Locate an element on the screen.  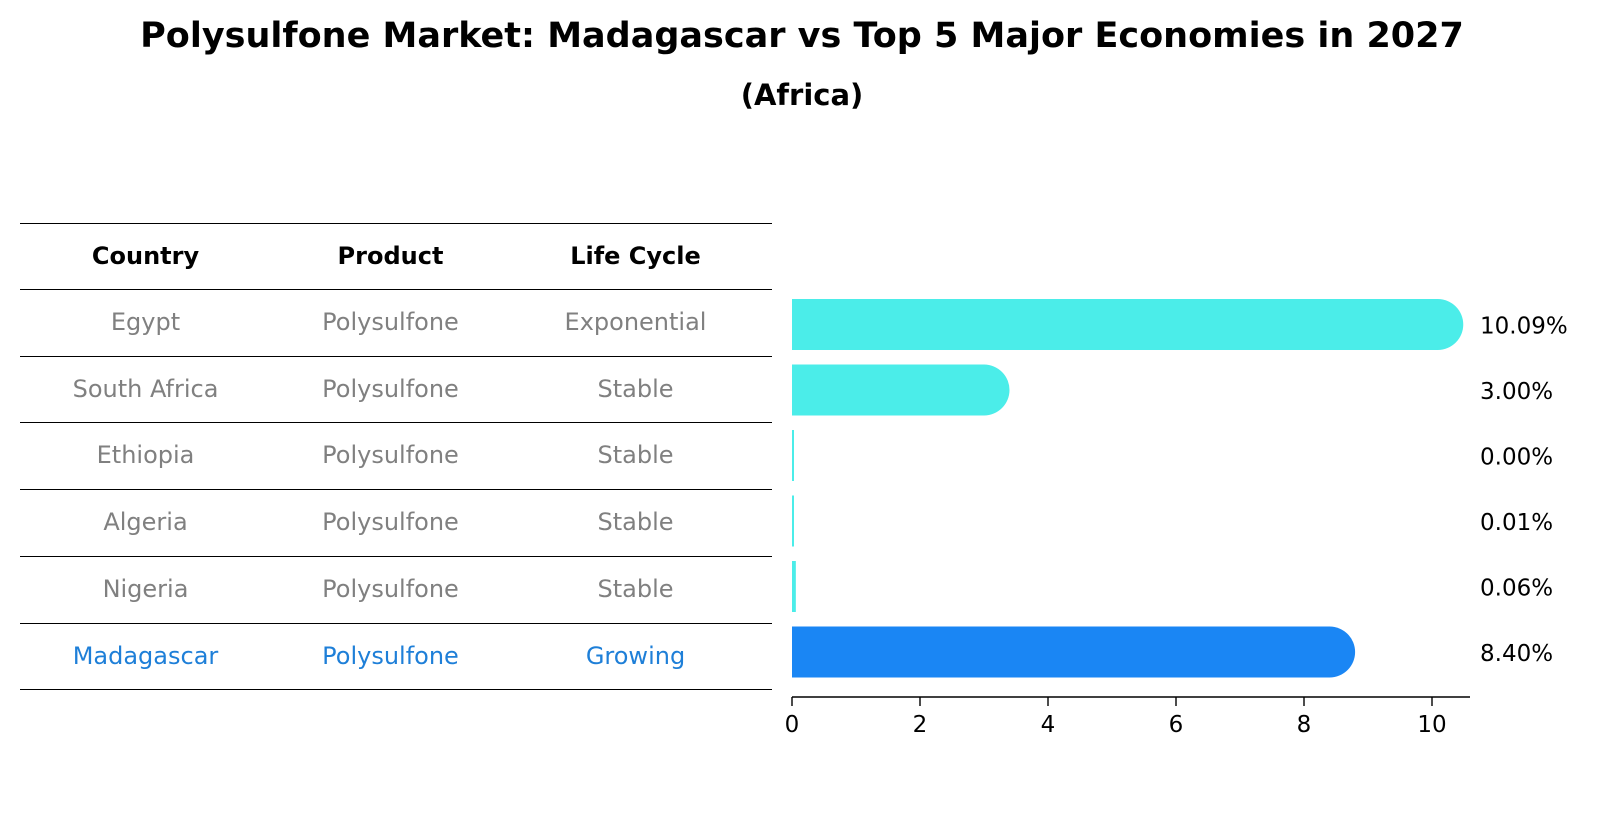
data-label: 8.40% is located at coordinates (1516, 654).